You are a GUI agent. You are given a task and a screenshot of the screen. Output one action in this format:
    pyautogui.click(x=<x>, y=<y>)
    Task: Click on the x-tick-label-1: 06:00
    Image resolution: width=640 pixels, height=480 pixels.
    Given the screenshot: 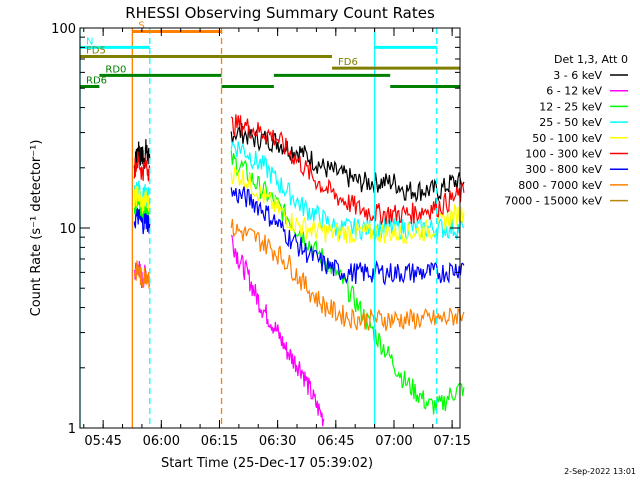 What is the action you would take?
    pyautogui.click(x=161, y=441)
    